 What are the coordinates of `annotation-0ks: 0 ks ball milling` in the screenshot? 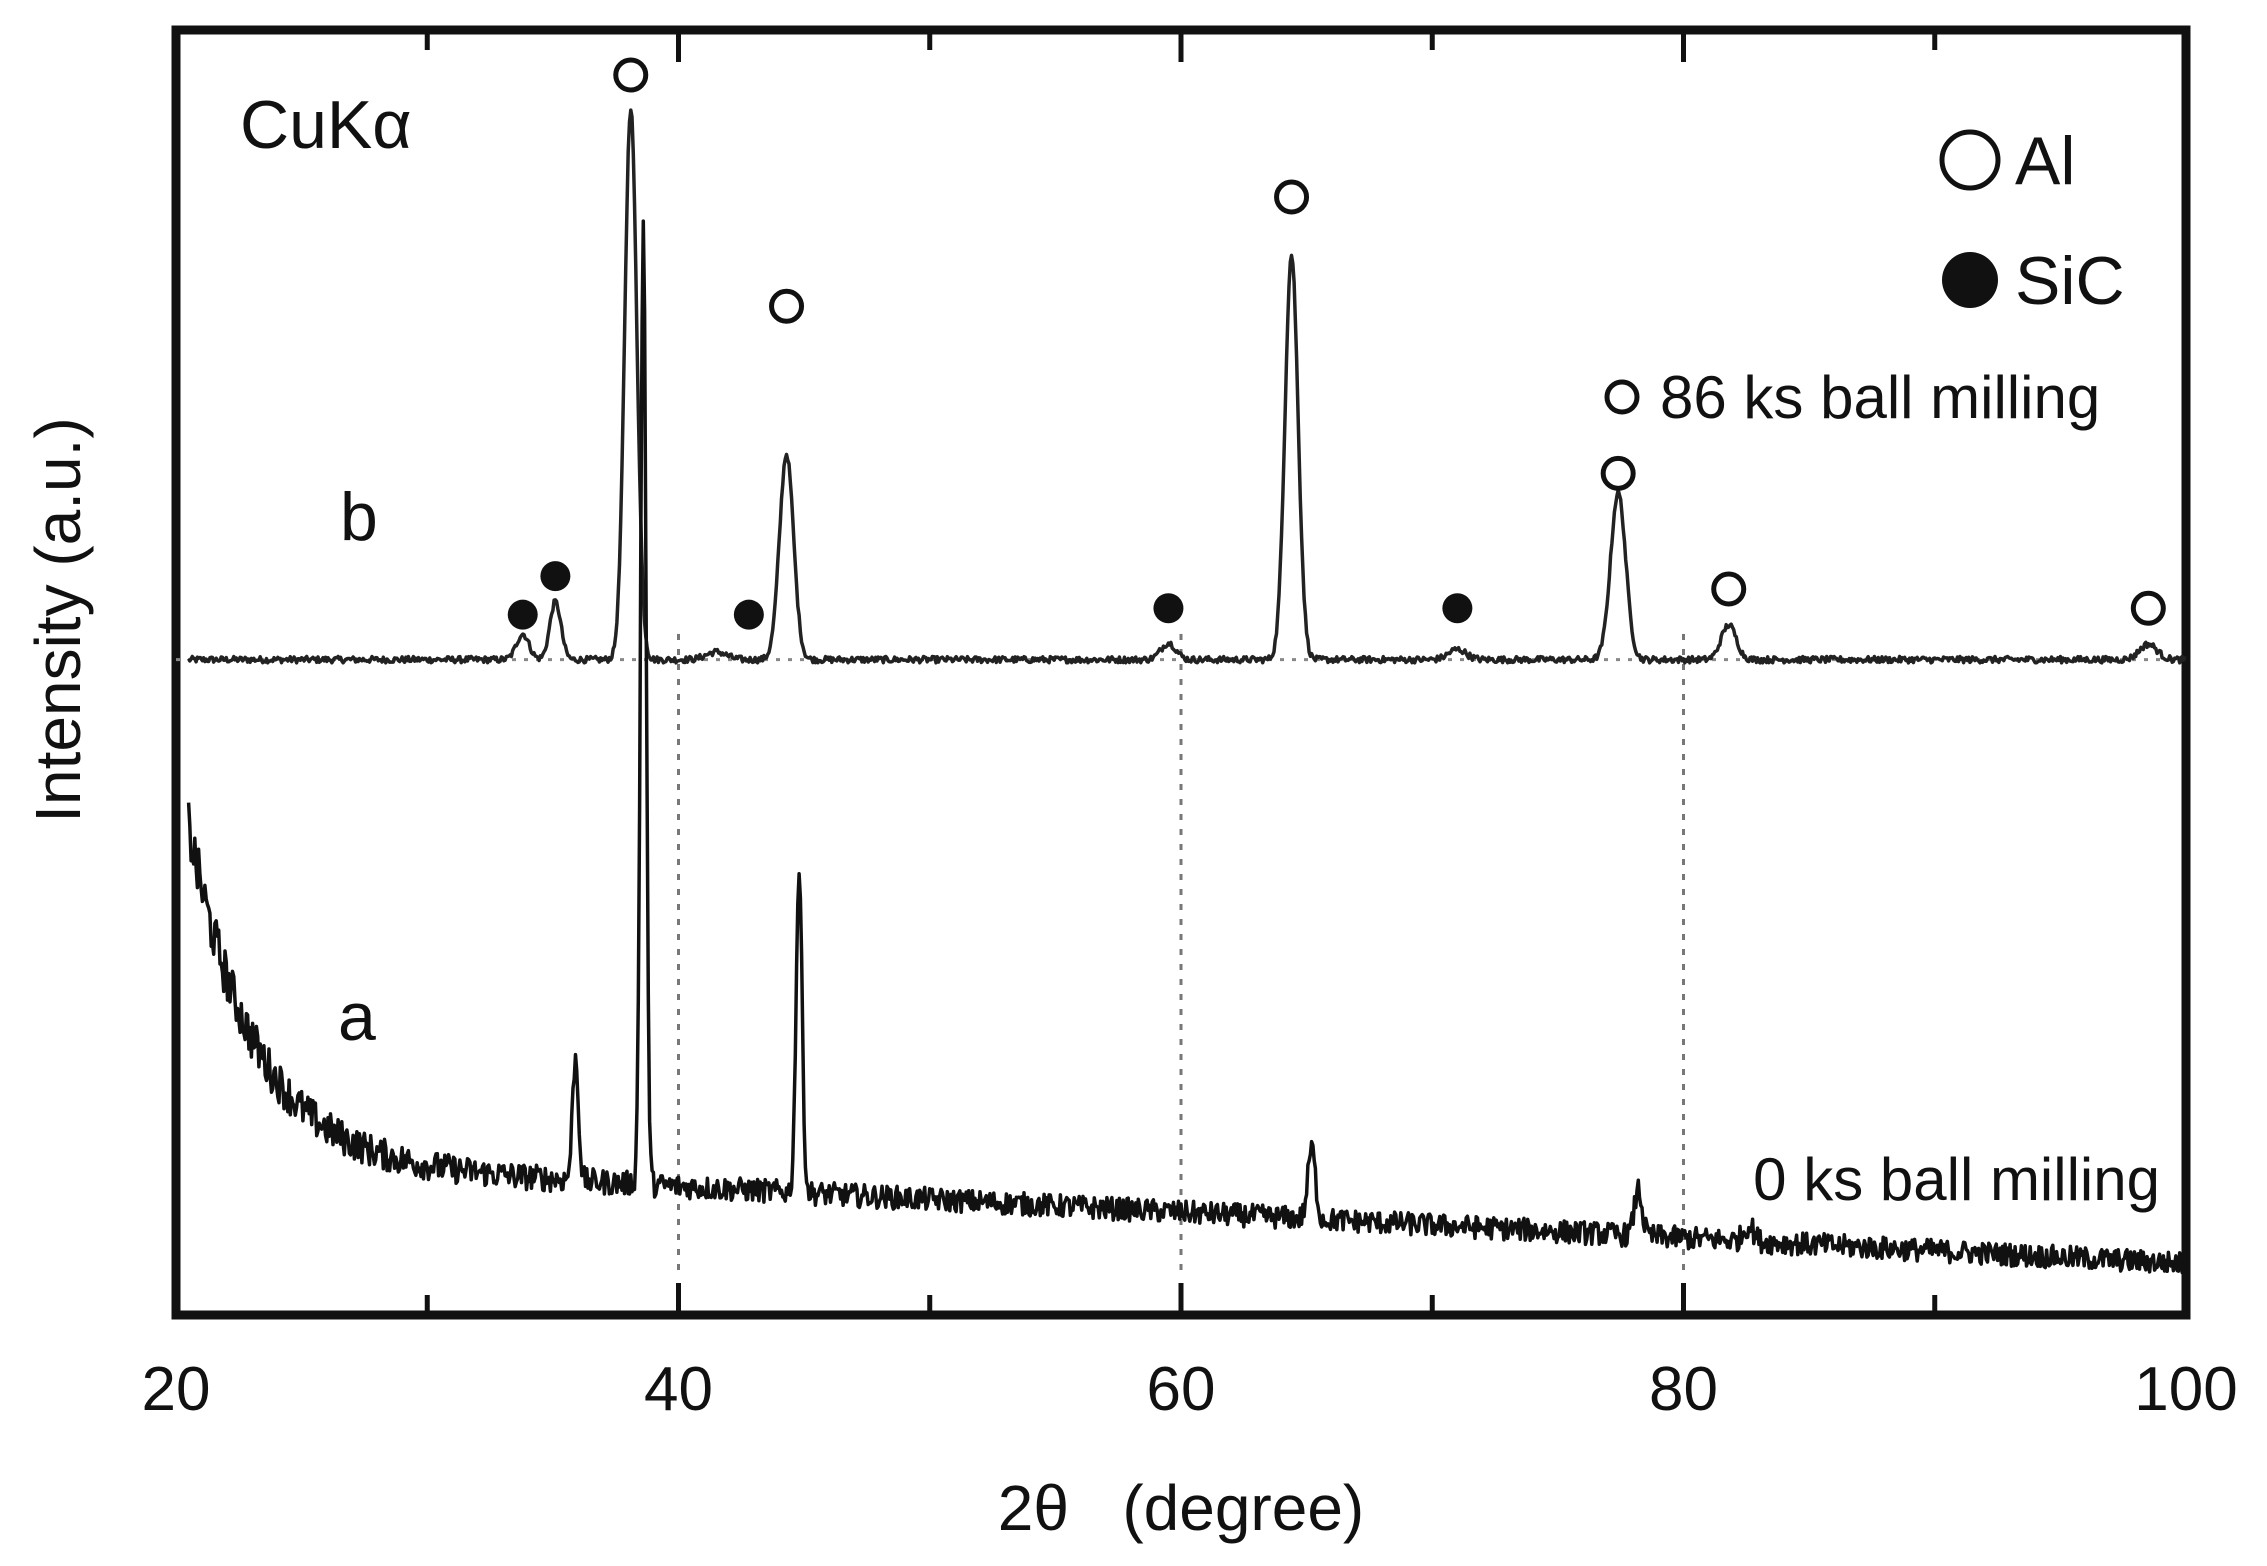 It's located at (1956, 1179).